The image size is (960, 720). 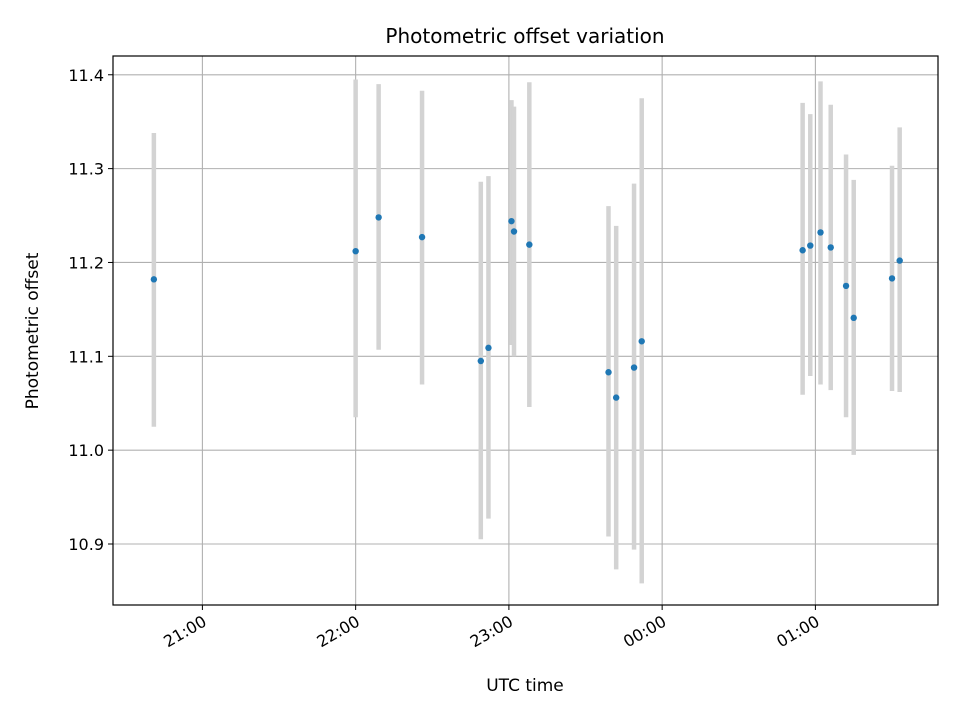 I want to click on y-tick-label: 11.4, so click(x=86, y=75).